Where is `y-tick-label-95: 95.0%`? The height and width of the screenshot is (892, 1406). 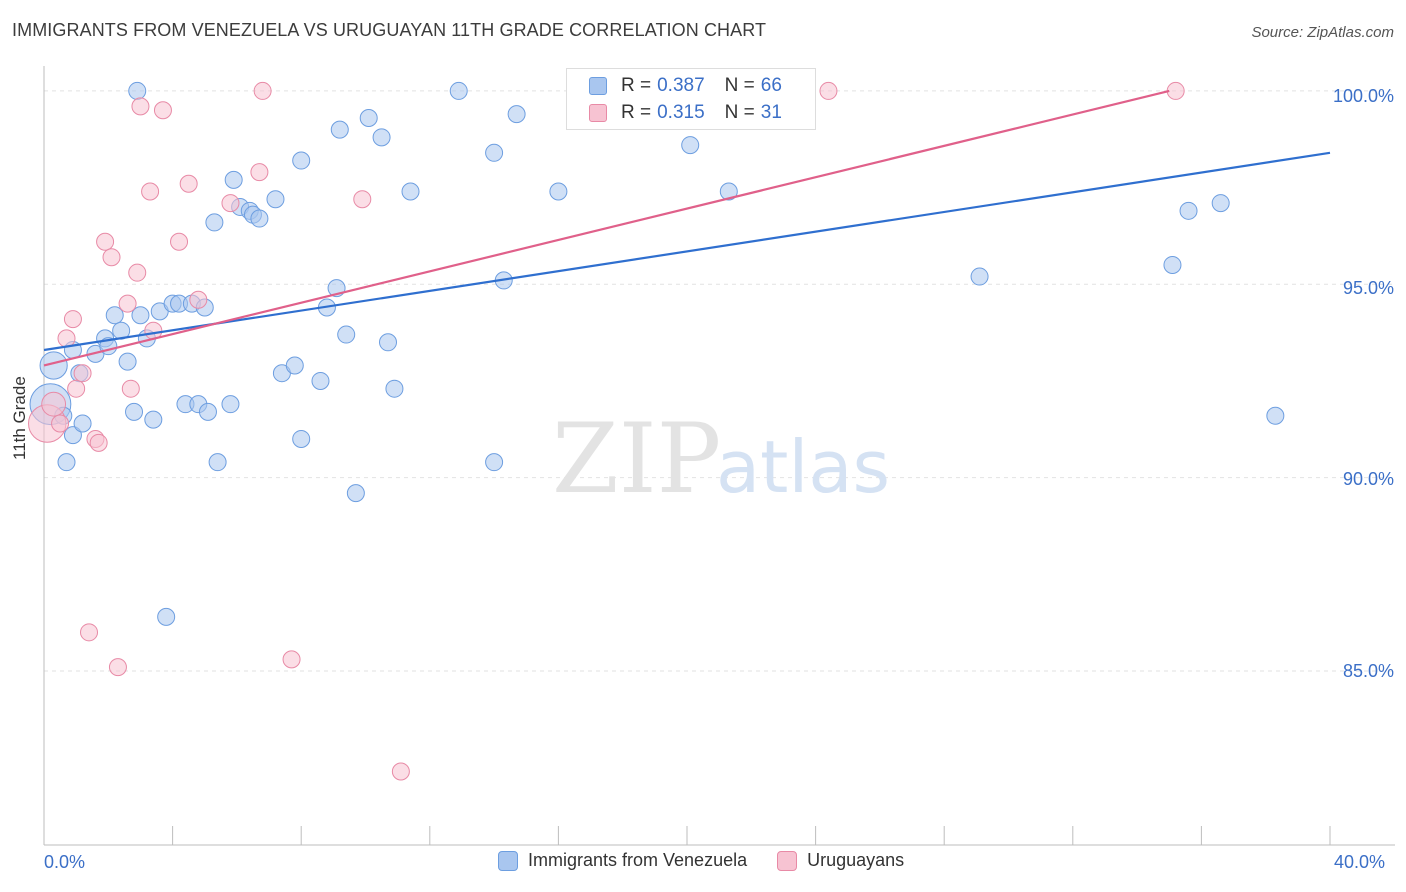
y-tick-label-95: 95.0% is located at coordinates (1368, 288).